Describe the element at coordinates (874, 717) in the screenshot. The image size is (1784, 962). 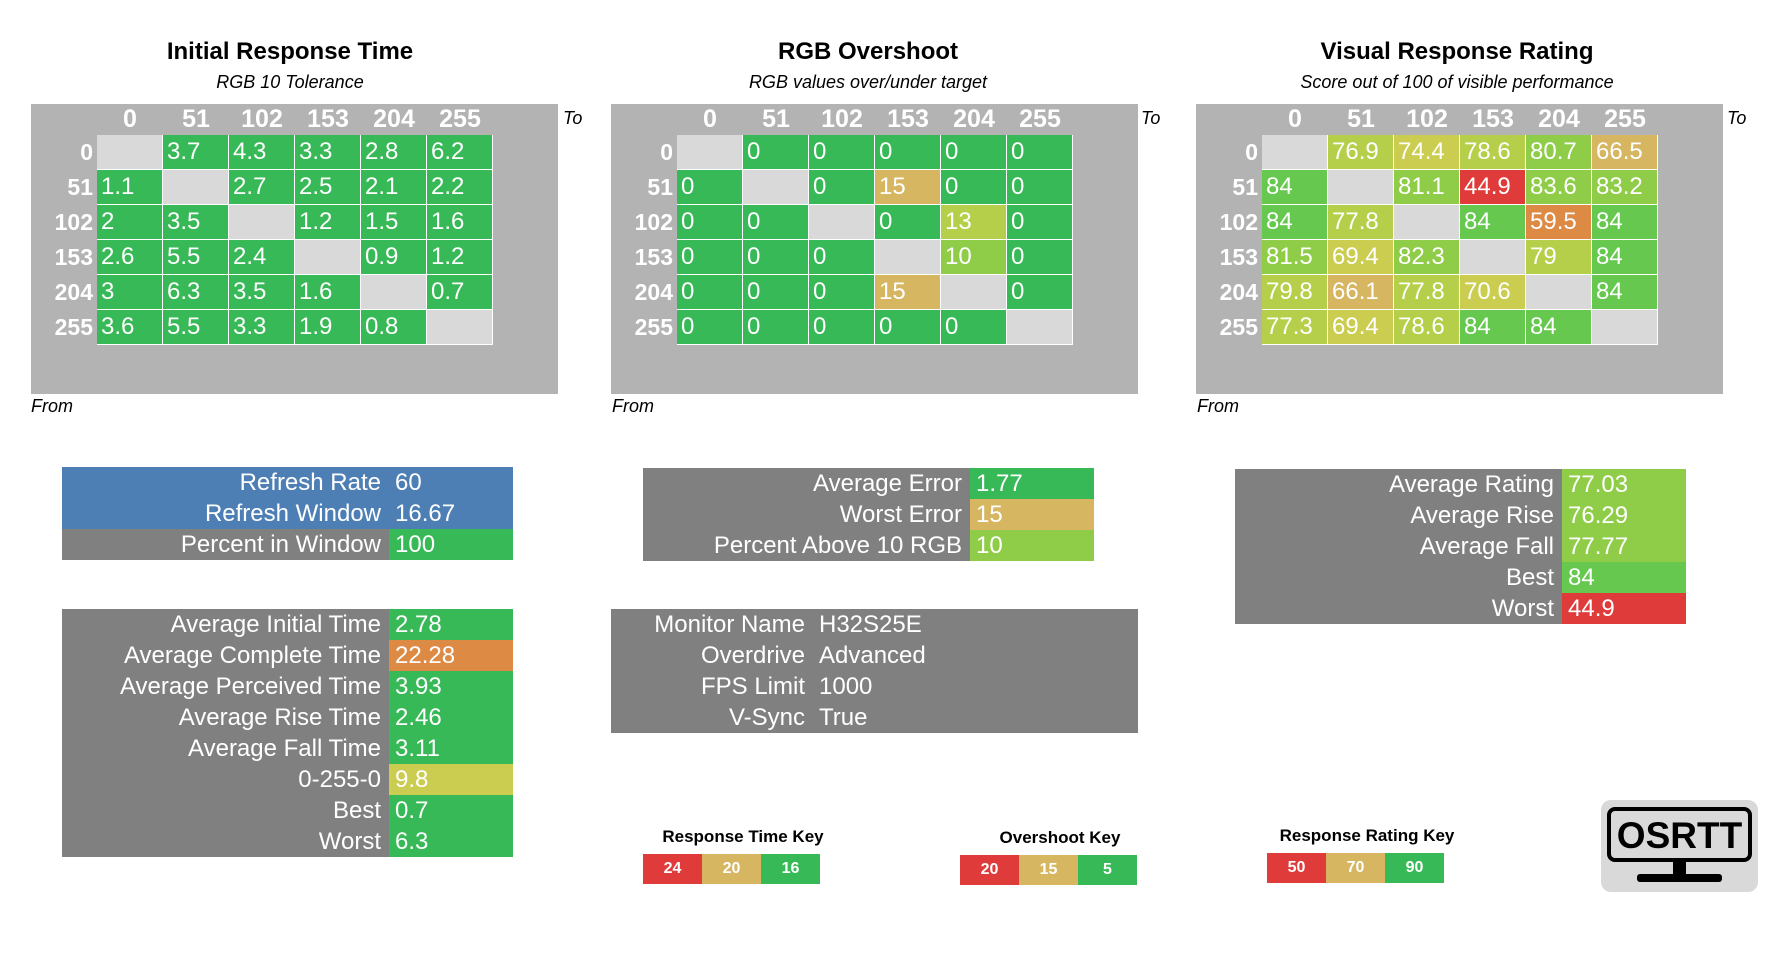
I see `stat-row: V-Sync True` at that location.